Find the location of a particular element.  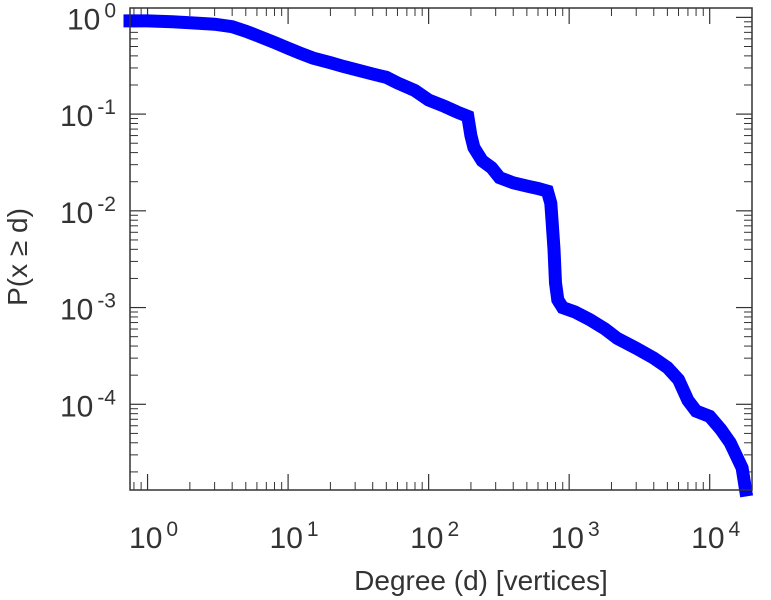

x-tick-label: 10 2 is located at coordinates (434, 536).